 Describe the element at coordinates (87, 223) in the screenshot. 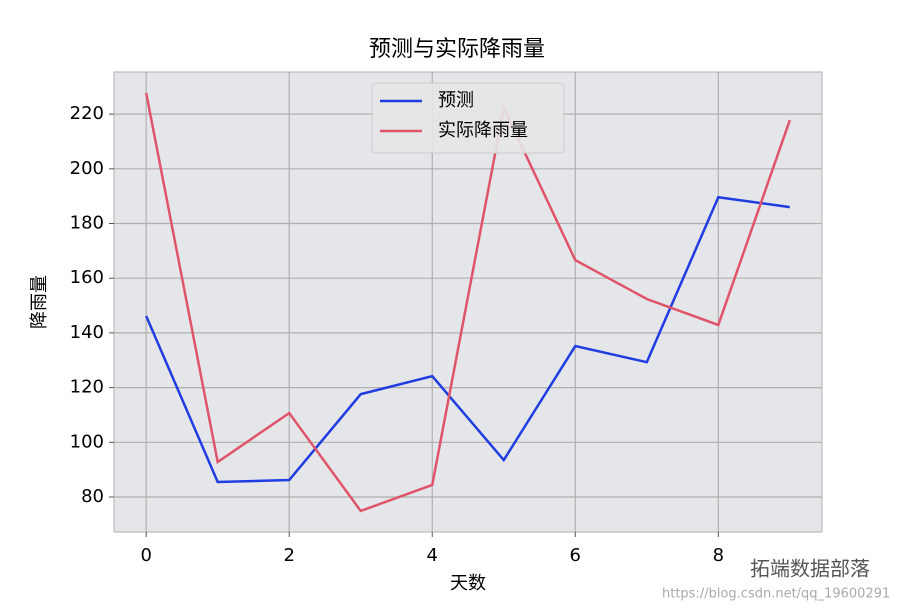

I see `y-tick-label: 180` at that location.